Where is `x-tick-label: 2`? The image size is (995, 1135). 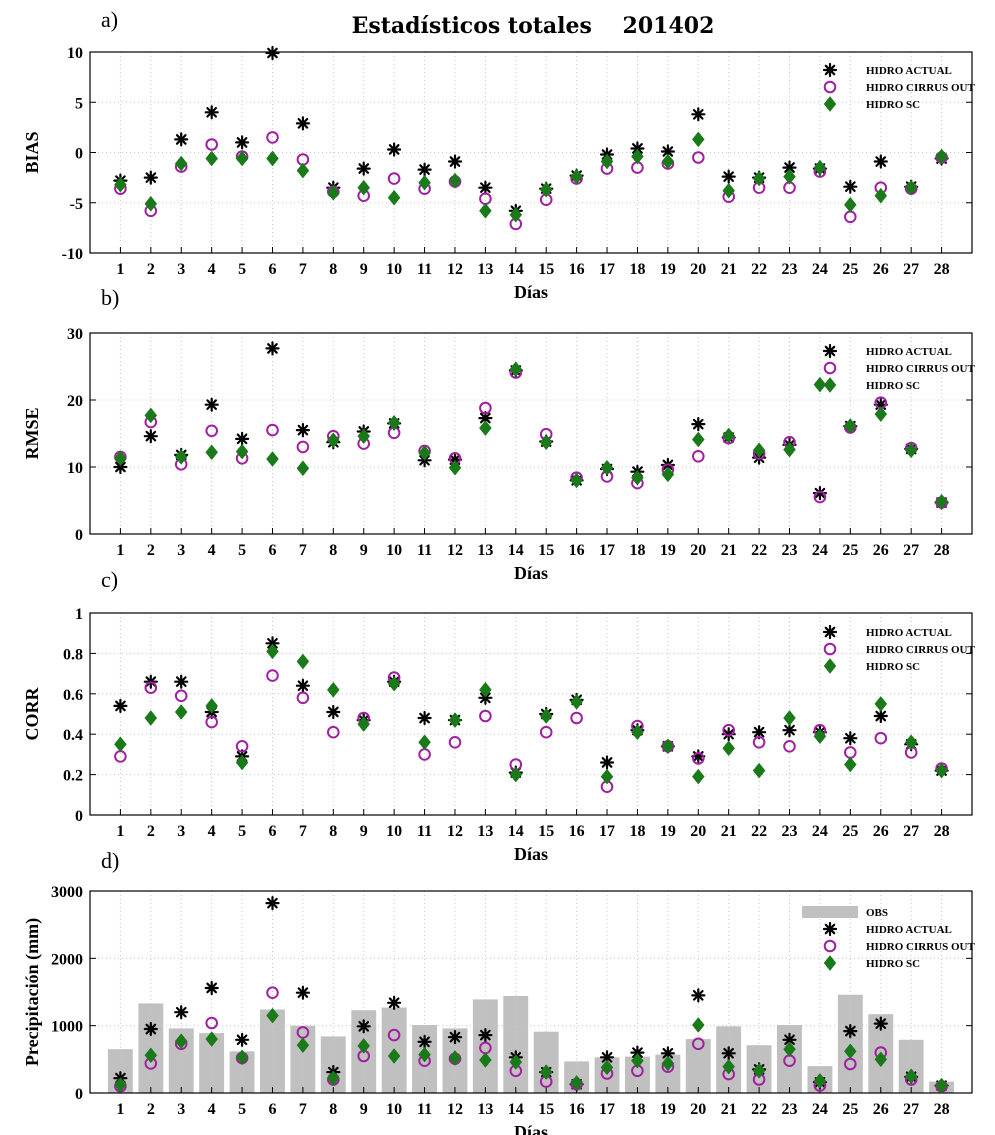 x-tick-label: 2 is located at coordinates (151, 269).